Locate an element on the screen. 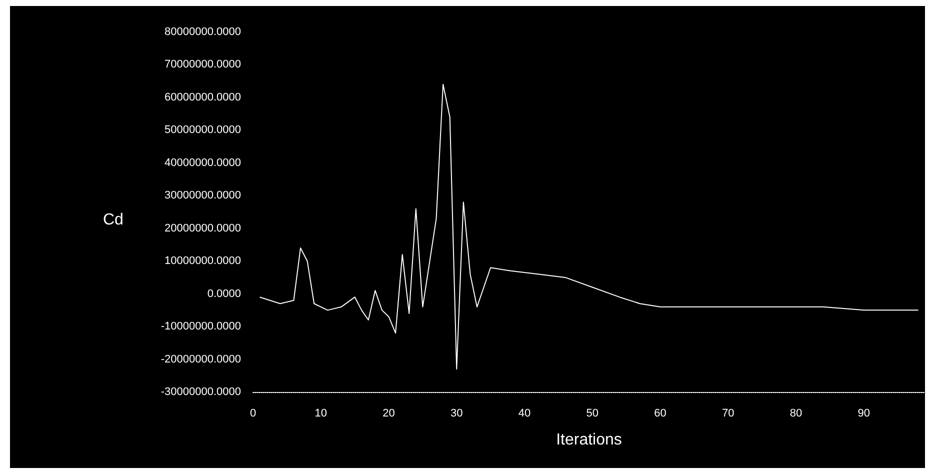 The image size is (931, 471). x-tick-label: 0 is located at coordinates (253, 414).